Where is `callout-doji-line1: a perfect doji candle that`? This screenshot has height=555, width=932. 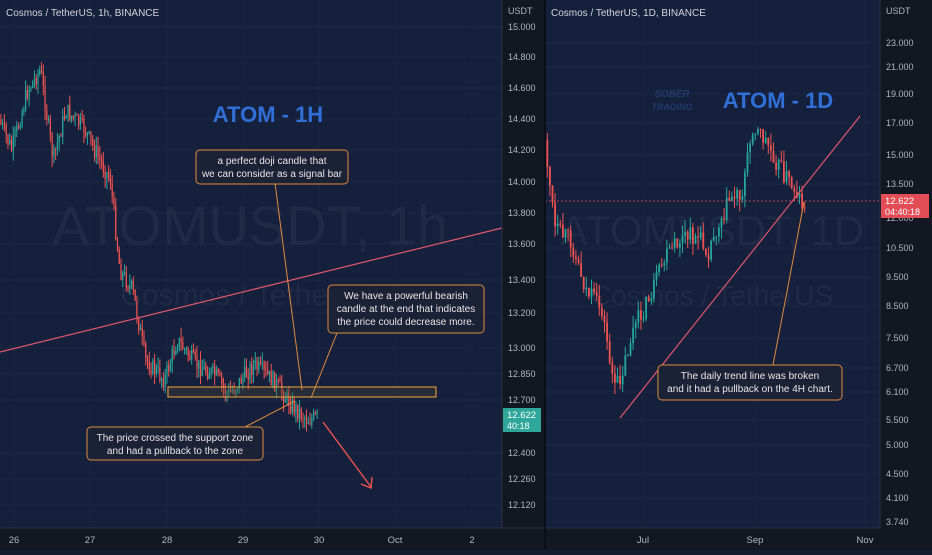
callout-doji-line1: a perfect doji candle that is located at coordinates (272, 161).